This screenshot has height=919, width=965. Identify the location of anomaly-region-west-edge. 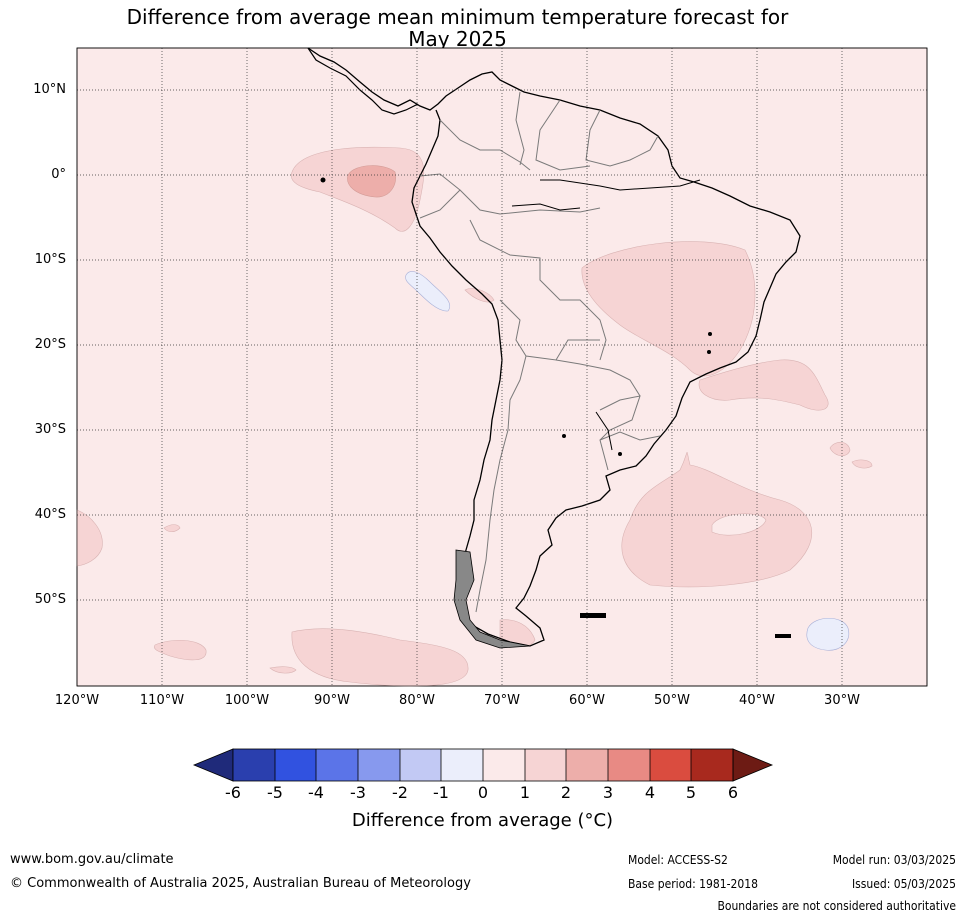
(89, 538).